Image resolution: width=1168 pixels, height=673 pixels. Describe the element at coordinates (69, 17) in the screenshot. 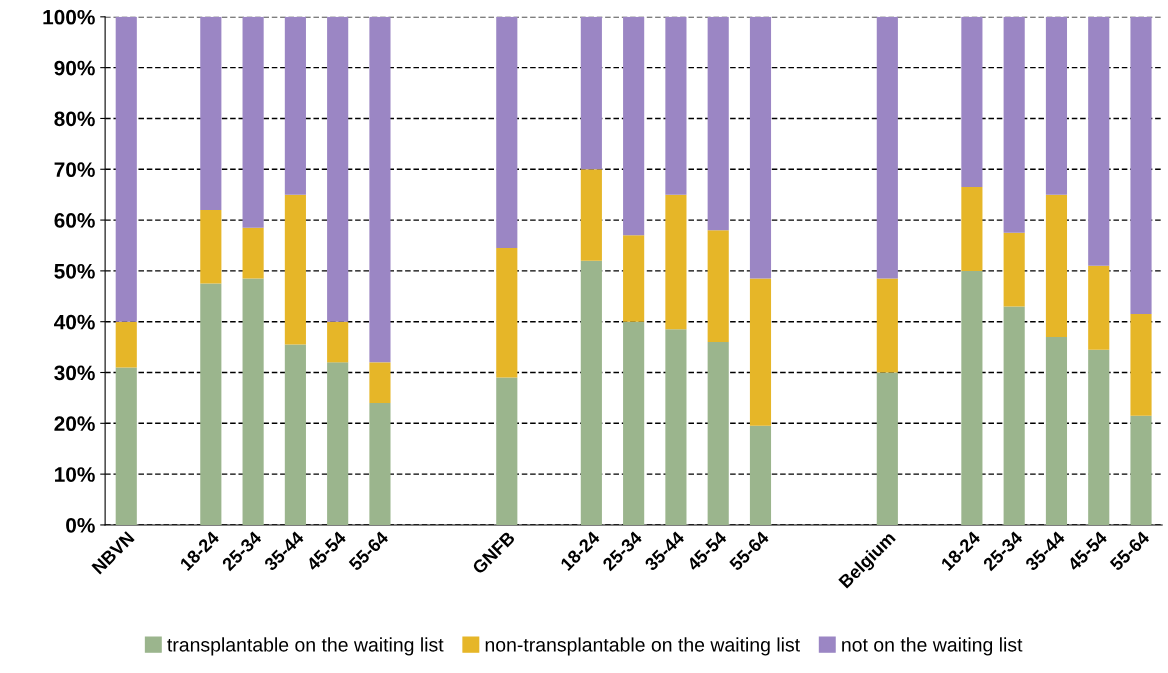

I see `y-tick-label: 100%` at that location.